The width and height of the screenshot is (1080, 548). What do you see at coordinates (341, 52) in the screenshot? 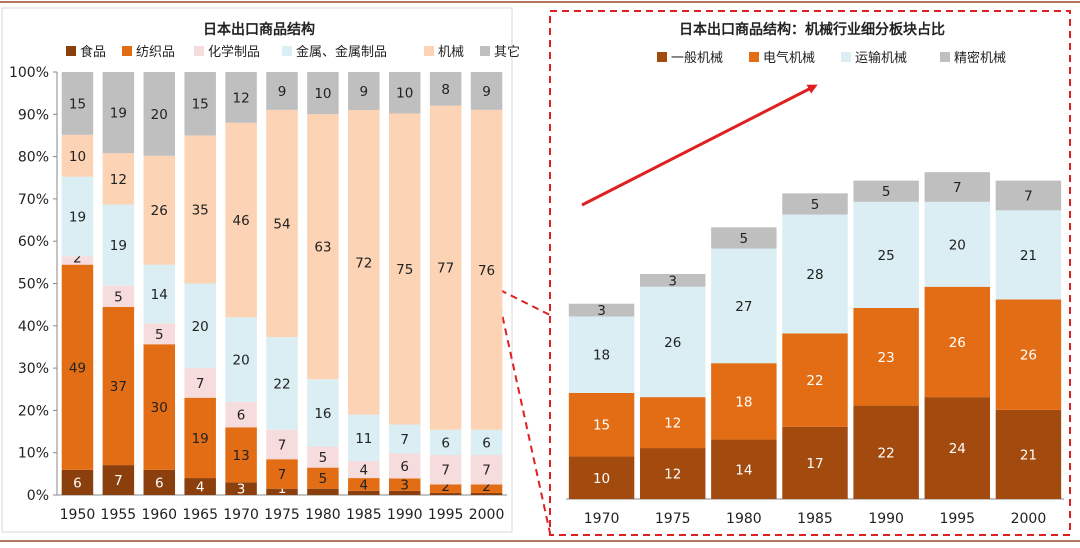
I see `legend-label: 金属、金属制品` at bounding box center [341, 52].